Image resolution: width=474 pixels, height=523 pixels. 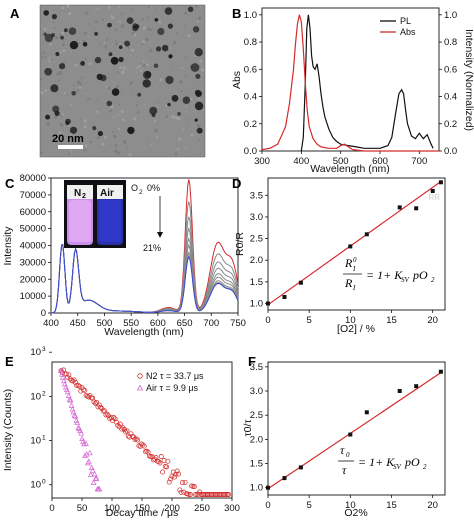 I want to click on y-tick-label-f: 3.0, so click(x=256, y=391).